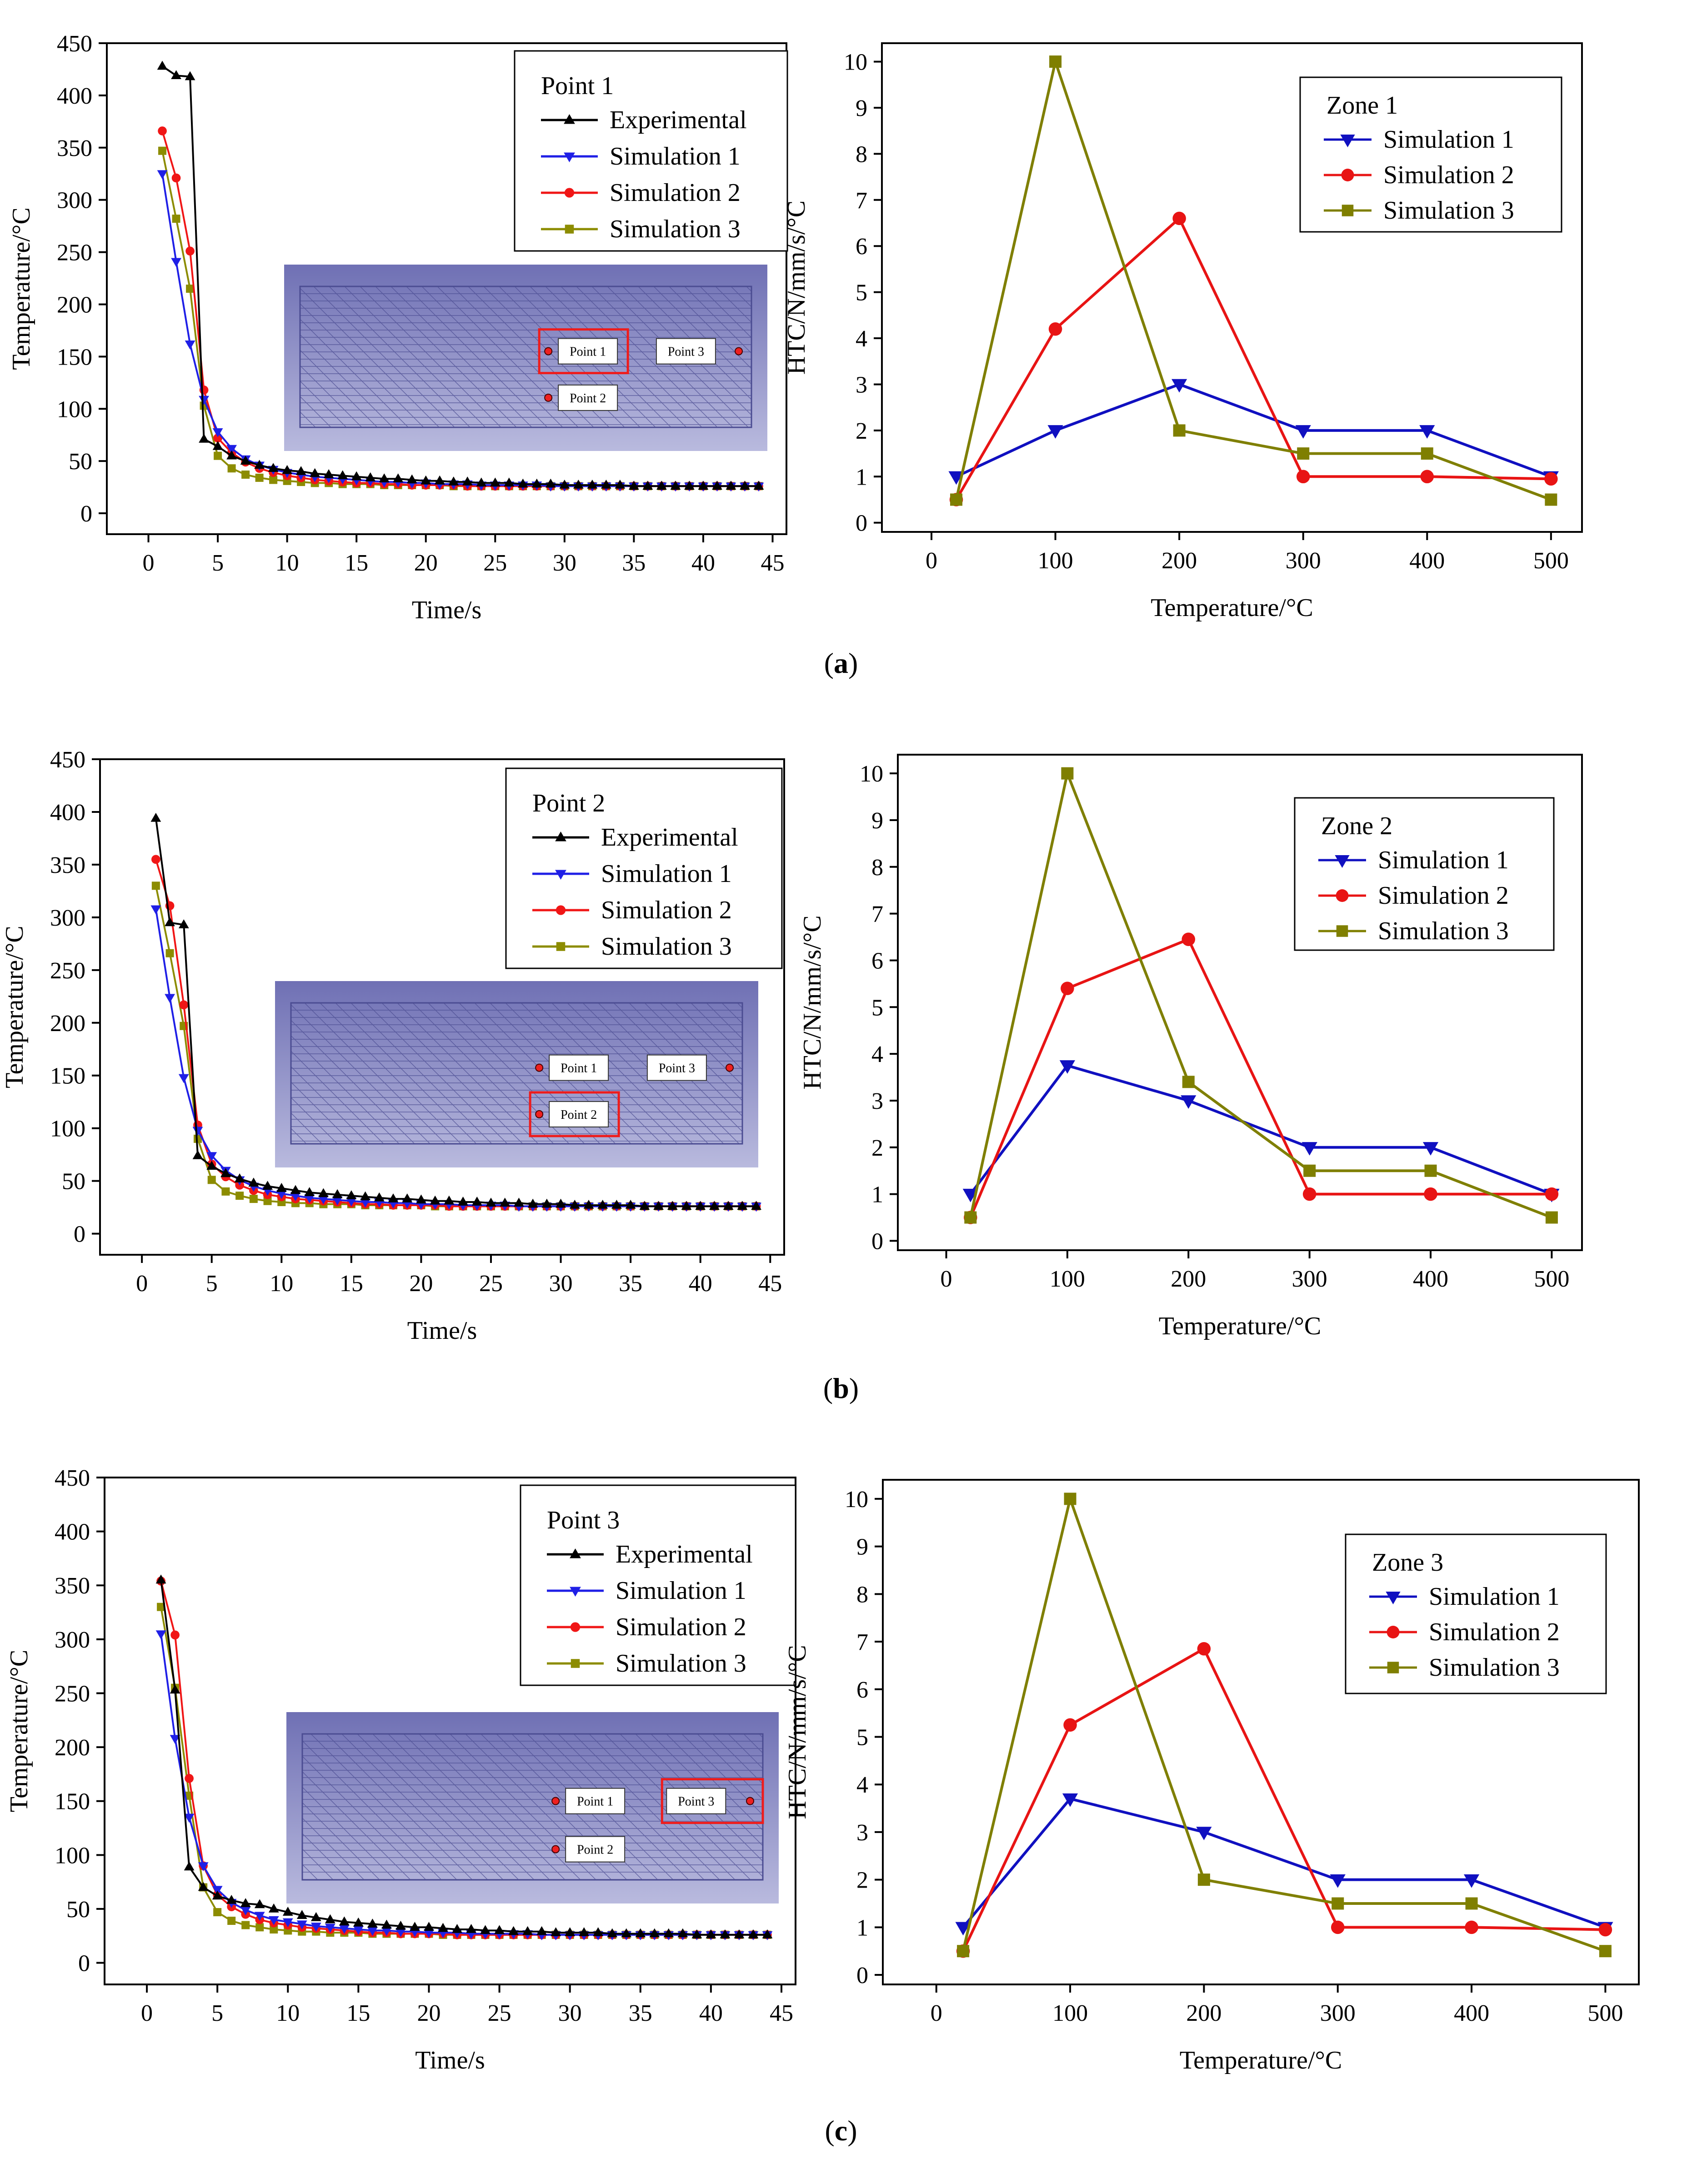 The height and width of the screenshot is (2184, 1682). What do you see at coordinates (782, 2013) in the screenshot?
I see `x-tick-label: 45` at bounding box center [782, 2013].